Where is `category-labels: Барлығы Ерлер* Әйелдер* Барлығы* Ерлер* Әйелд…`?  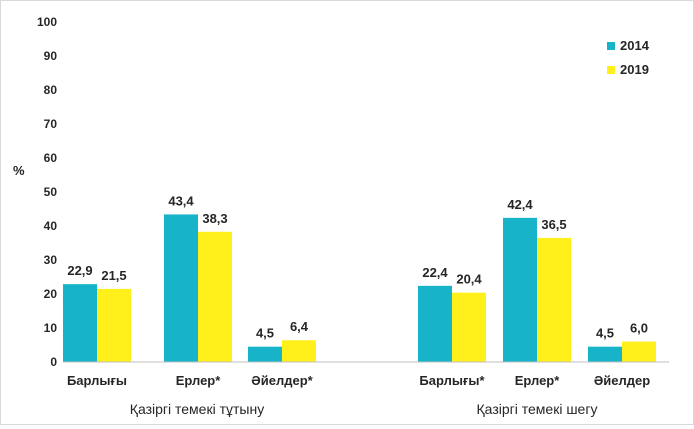 category-labels: Барлығы Ерлер* Әйелдер* Барлығы* Ерлер* Әйелд… is located at coordinates (358, 380).